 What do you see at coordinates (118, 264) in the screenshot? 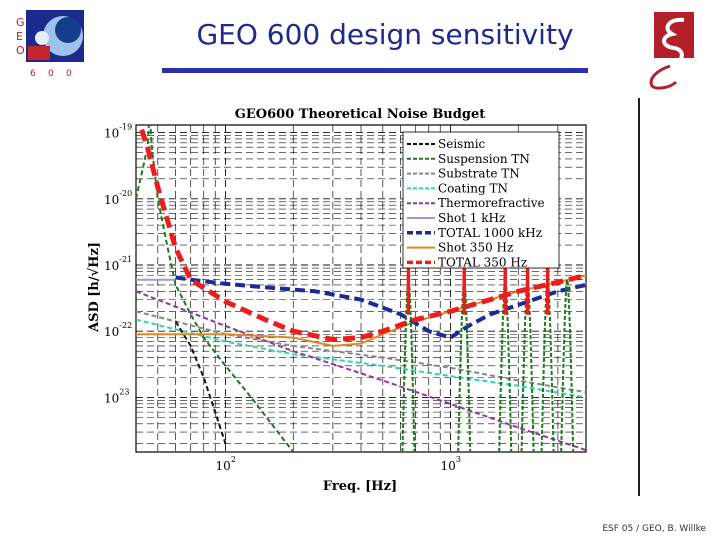
I see `y-tick-label: 10-21` at bounding box center [118, 264].